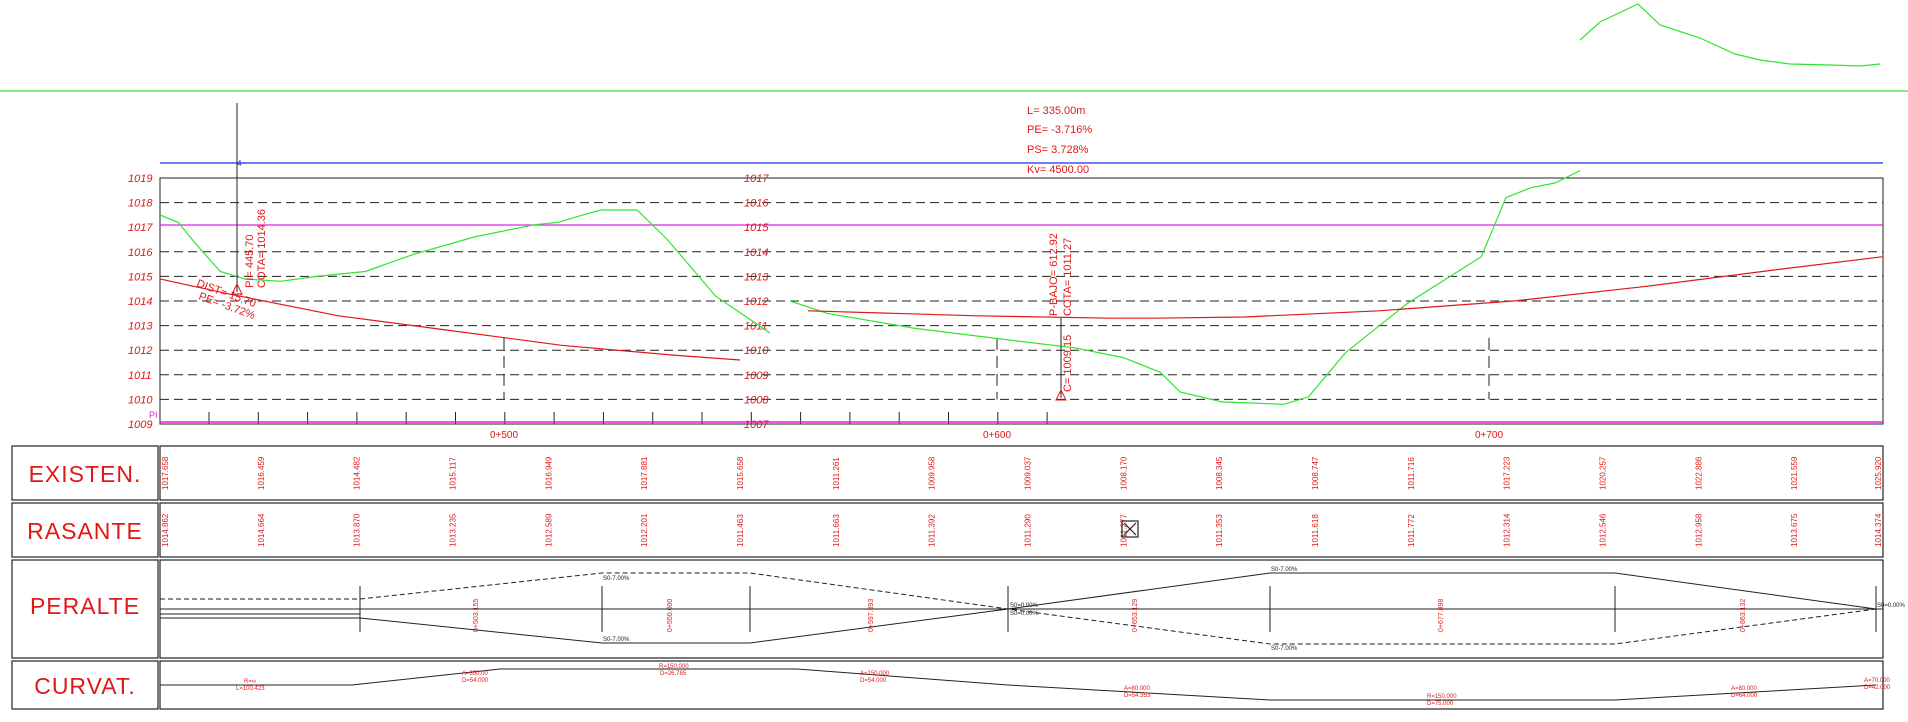 This screenshot has height=722, width=1908. I want to click on mid-axis-tick: 1012, so click(756, 302).